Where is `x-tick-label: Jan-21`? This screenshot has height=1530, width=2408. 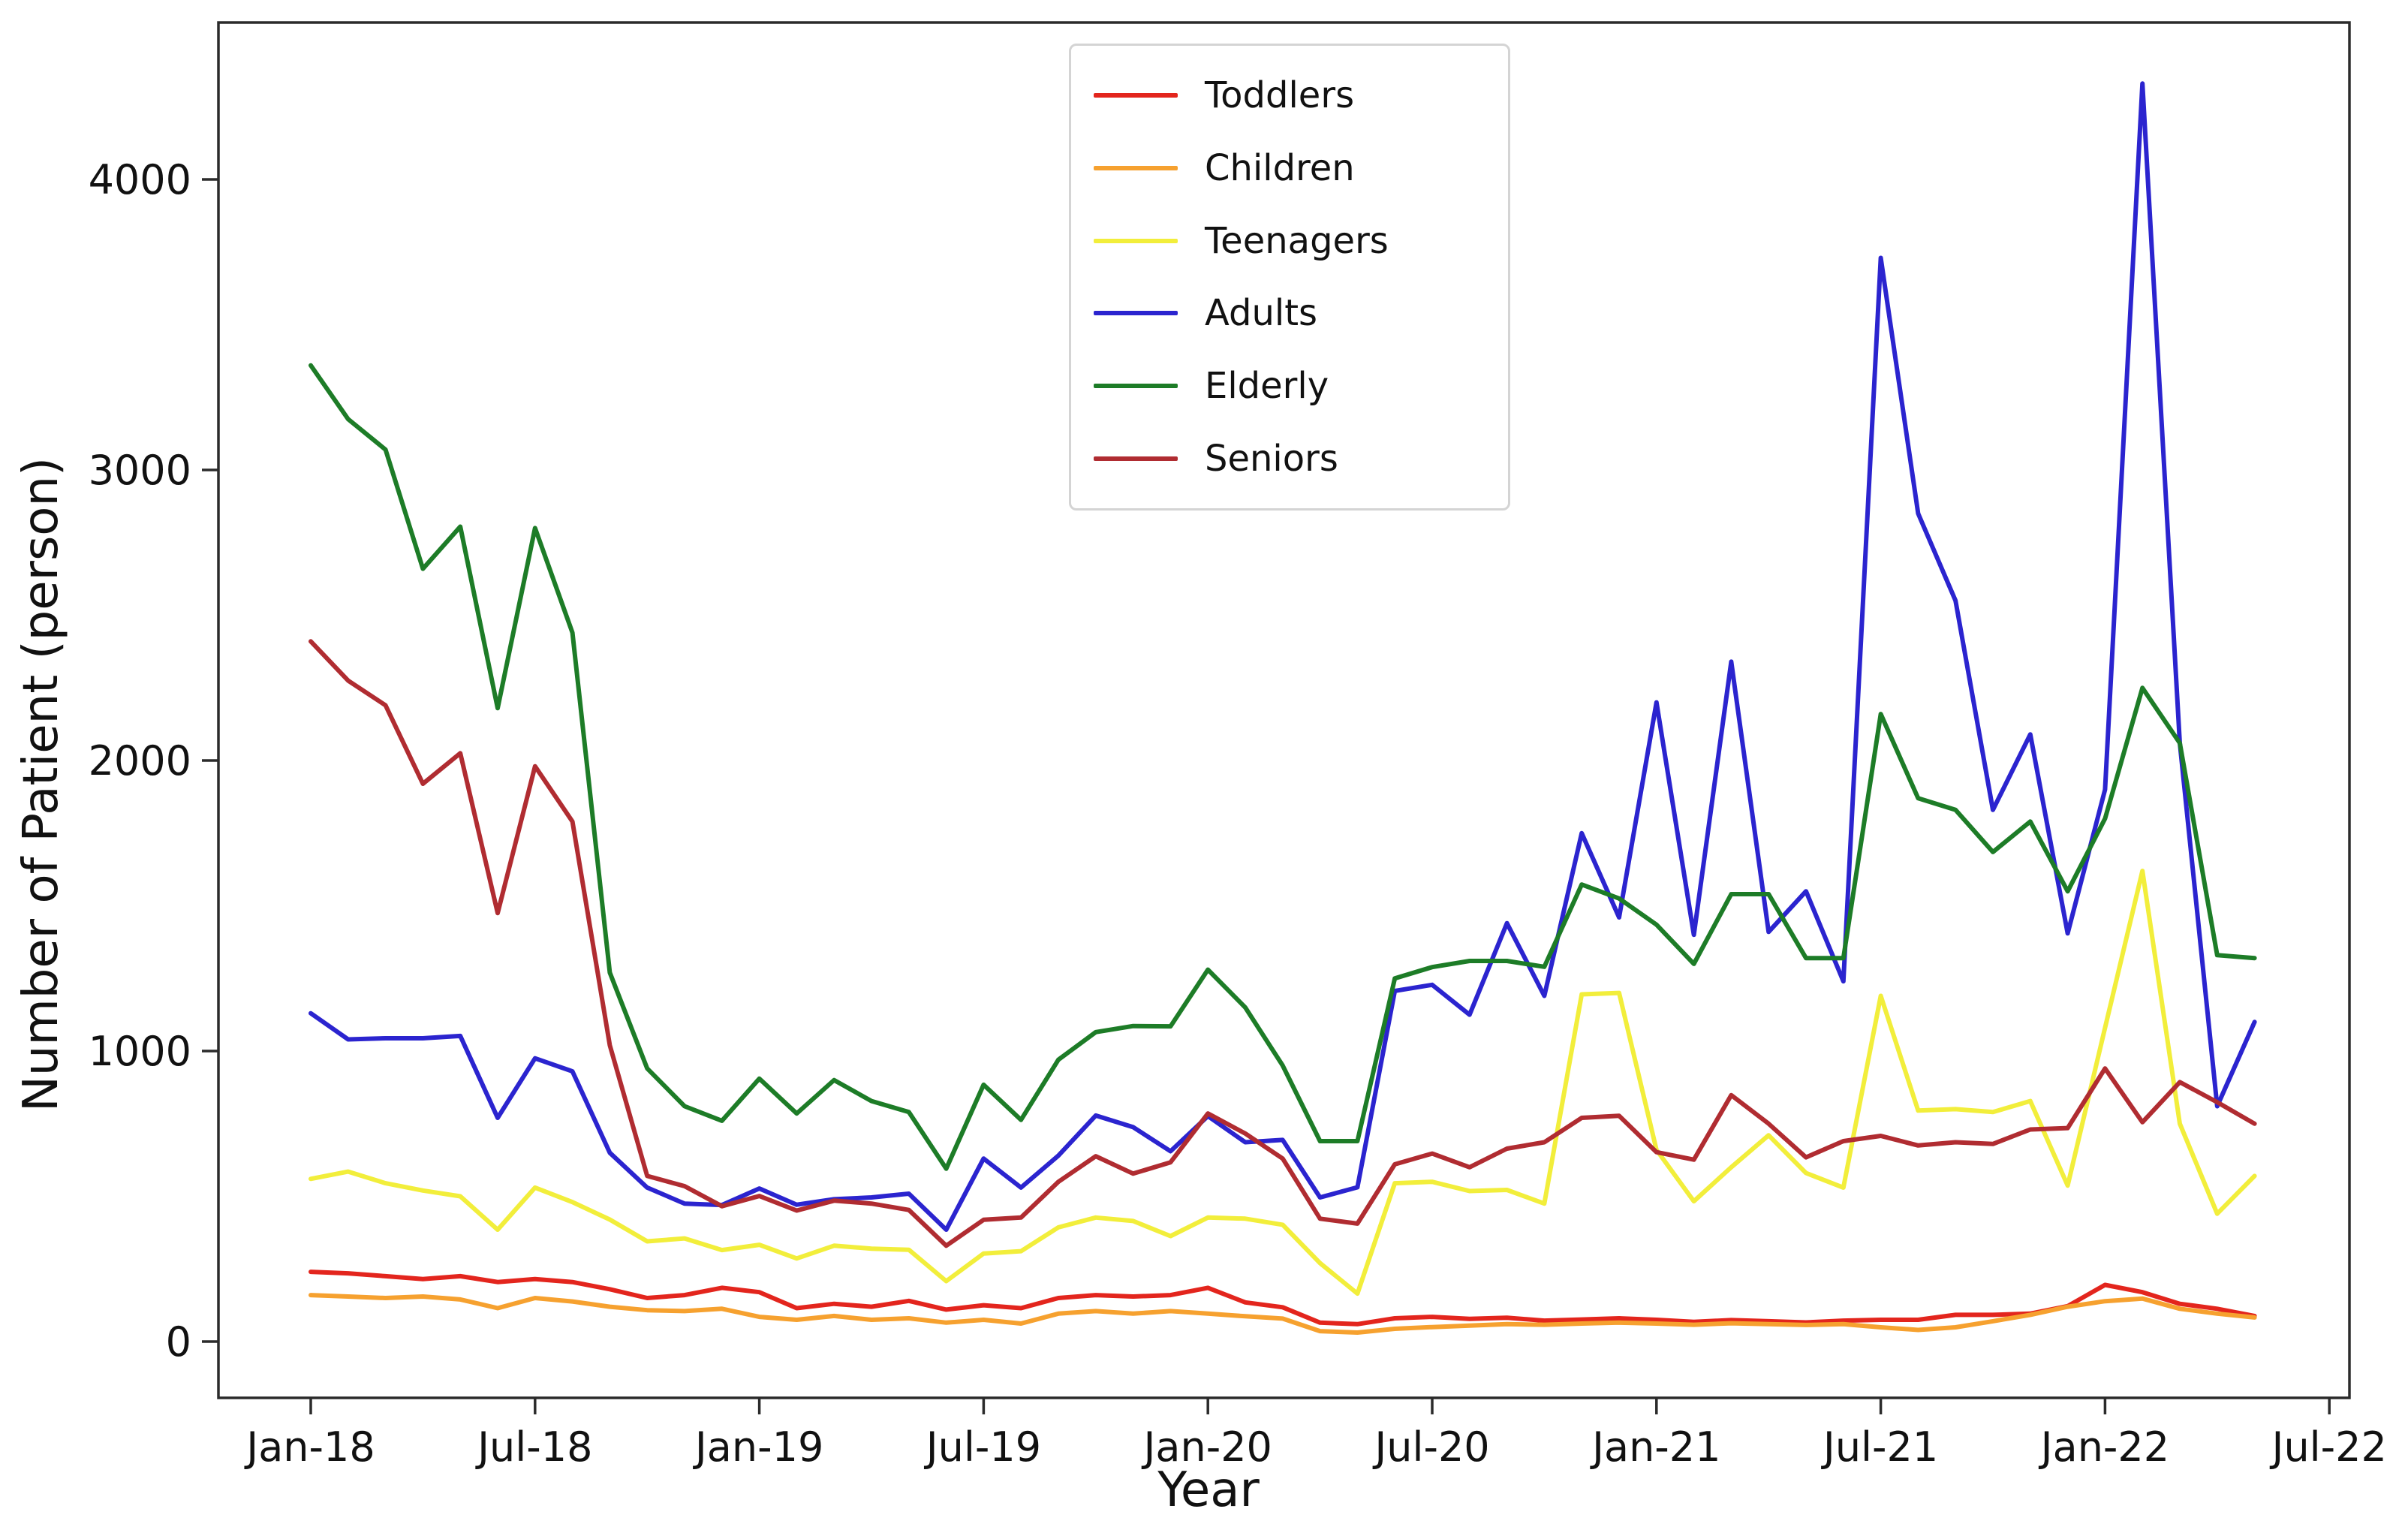 x-tick-label: Jan-21 is located at coordinates (1655, 1447).